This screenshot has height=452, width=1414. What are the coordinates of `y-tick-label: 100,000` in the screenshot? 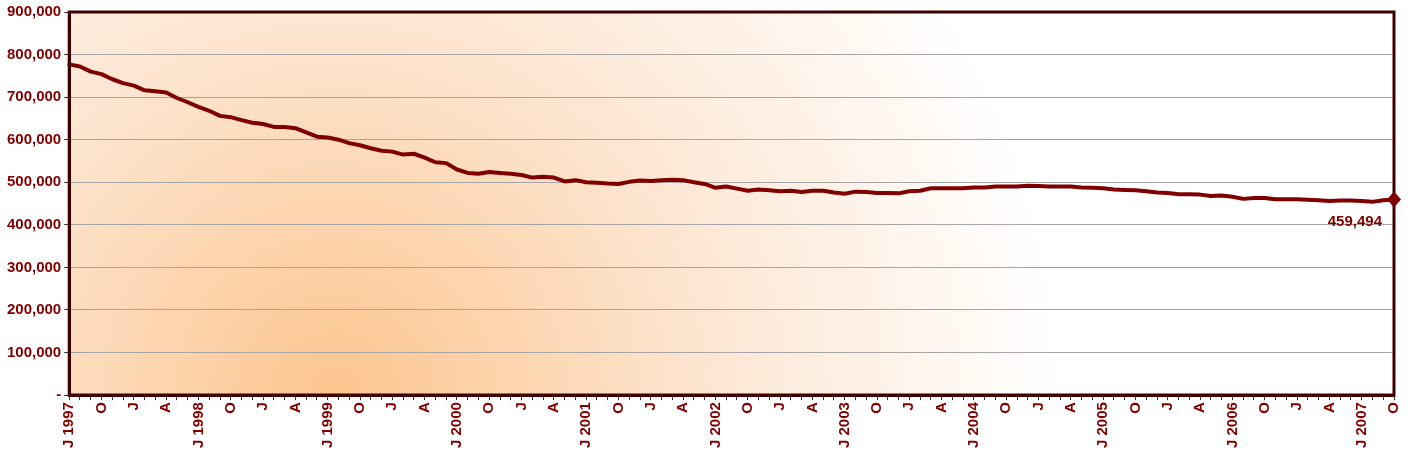 It's located at (34, 351).